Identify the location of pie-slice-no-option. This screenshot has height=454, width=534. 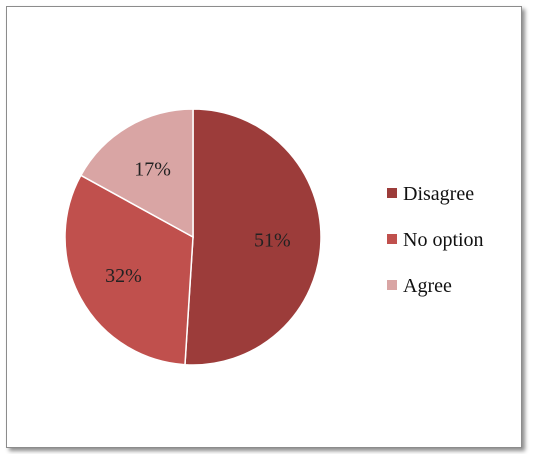
(129, 270).